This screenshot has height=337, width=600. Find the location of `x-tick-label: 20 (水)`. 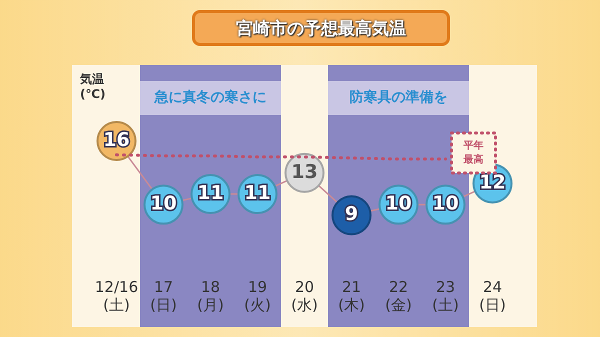

x-tick-label: 20 (水) is located at coordinates (304, 296).